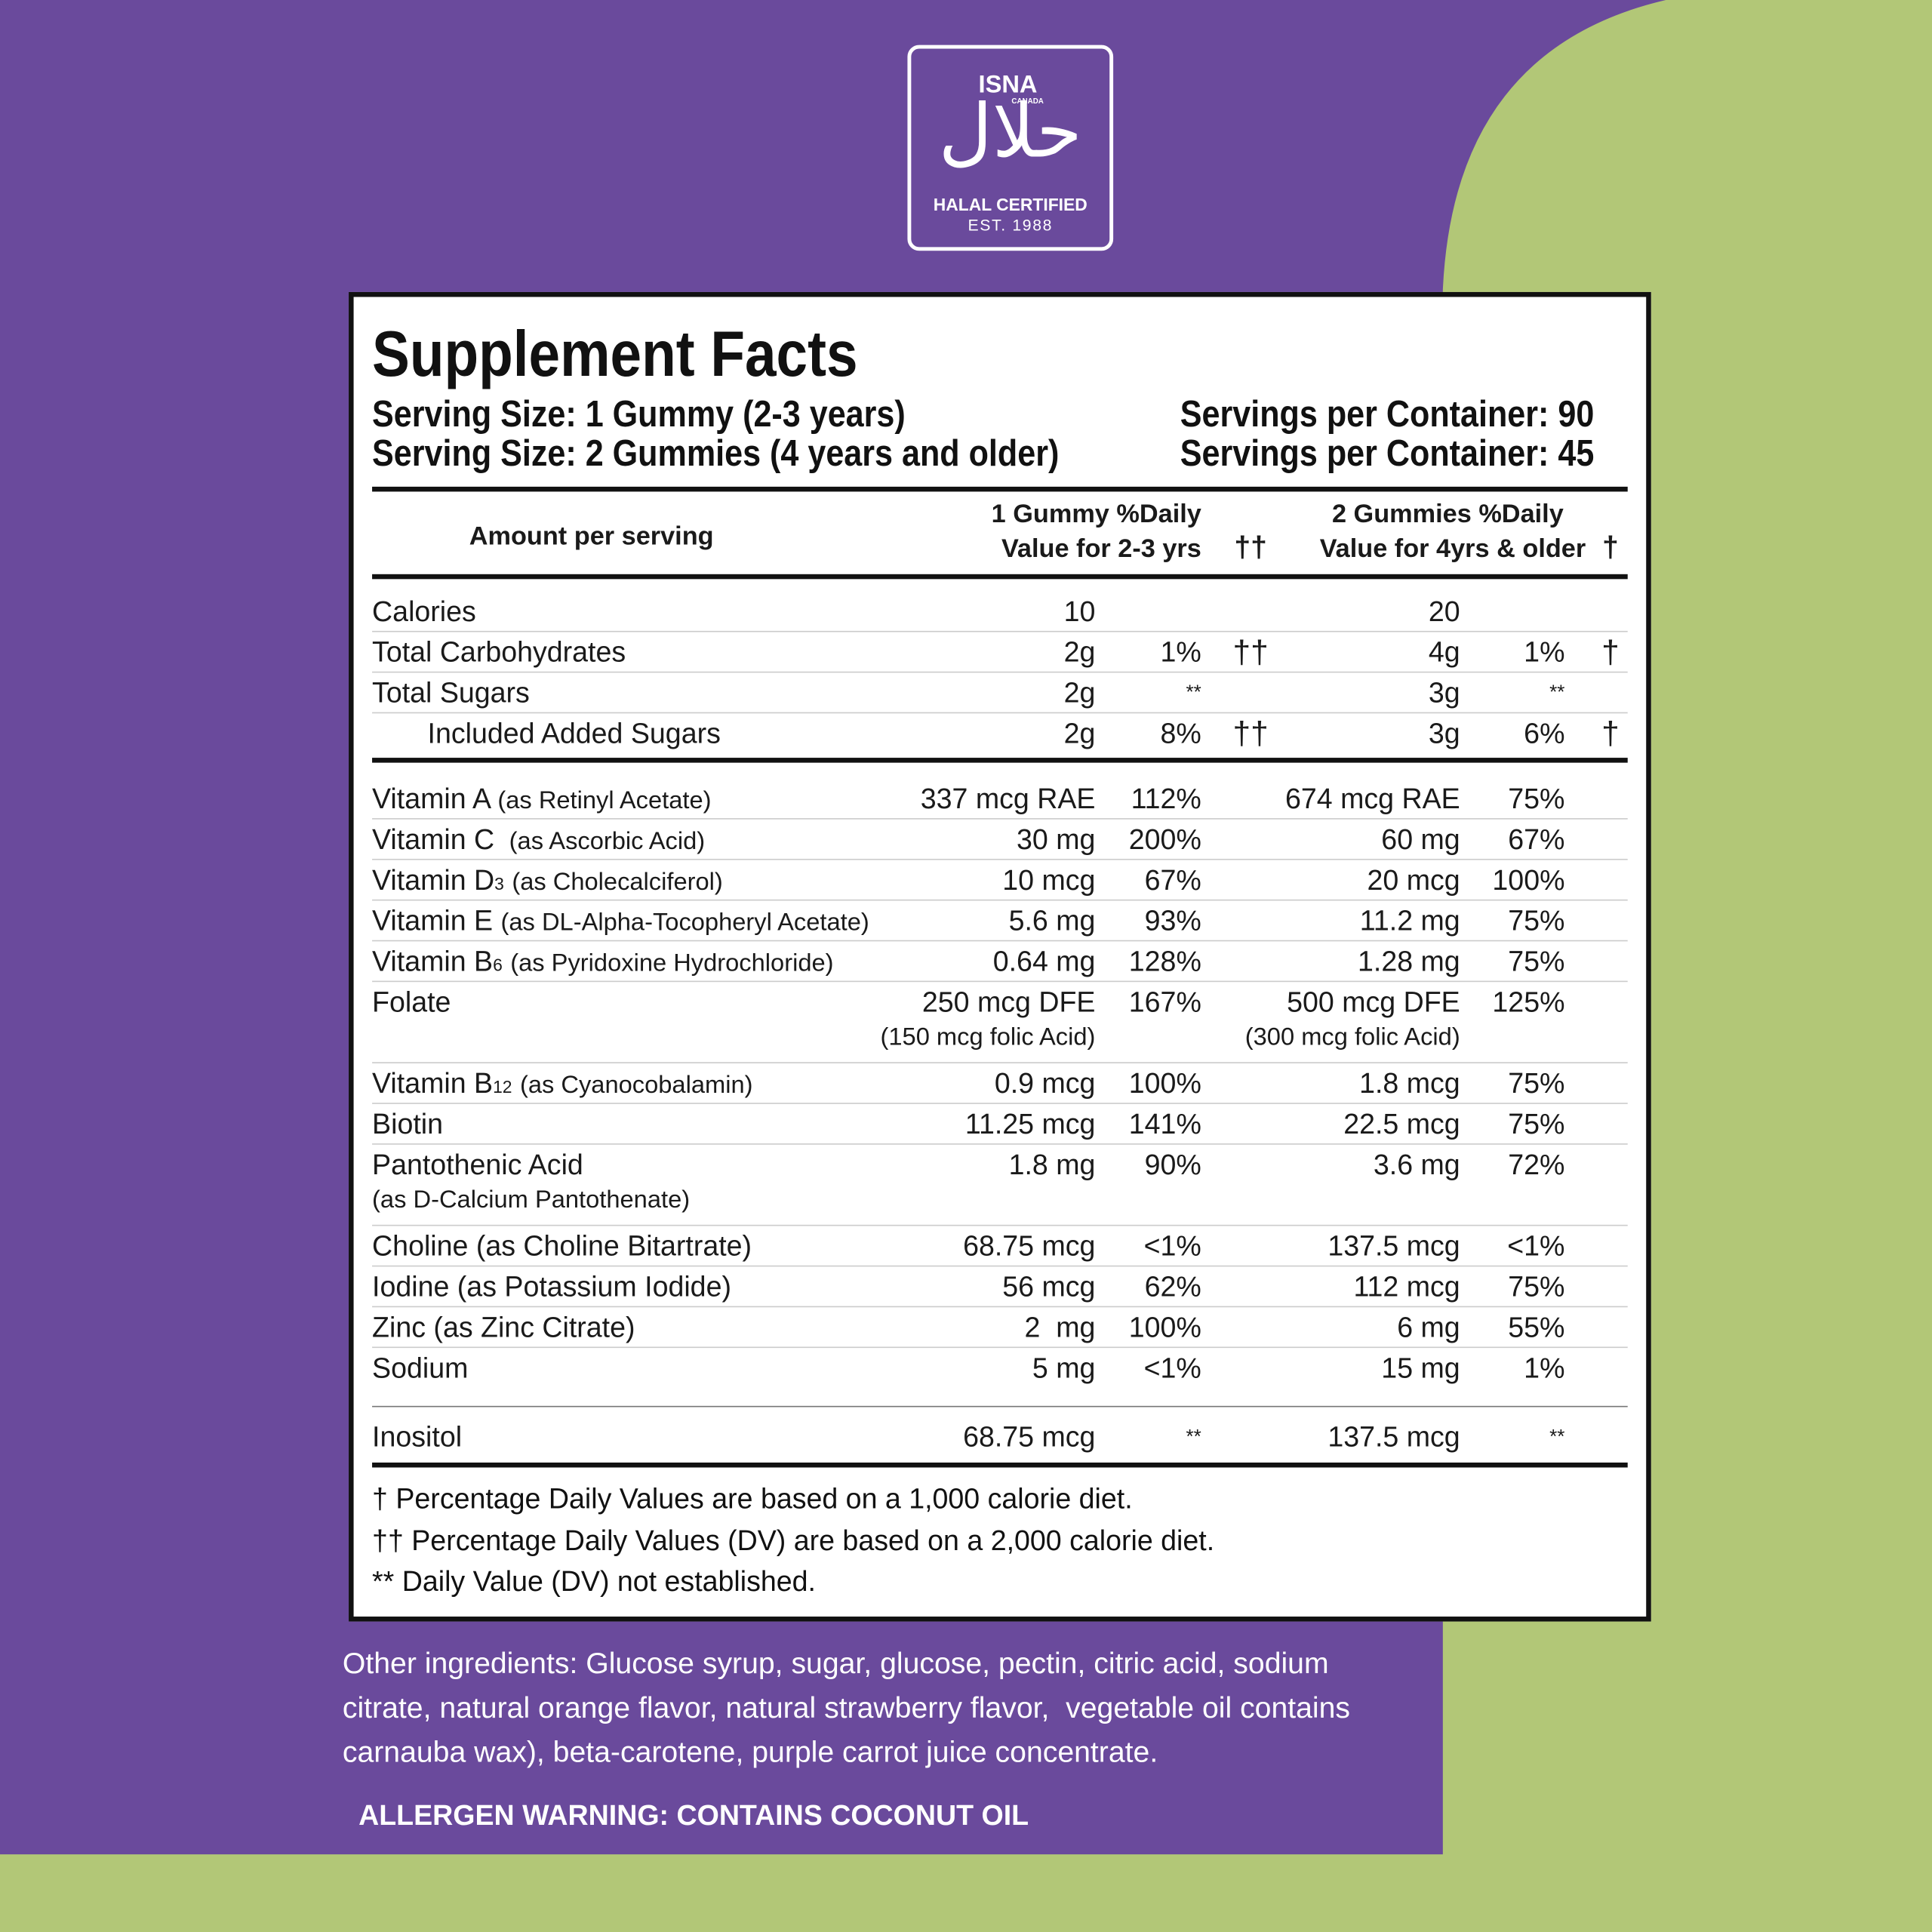 The image size is (1932, 1932). What do you see at coordinates (1420, 1368) in the screenshot?
I see `amount: 15 mg` at bounding box center [1420, 1368].